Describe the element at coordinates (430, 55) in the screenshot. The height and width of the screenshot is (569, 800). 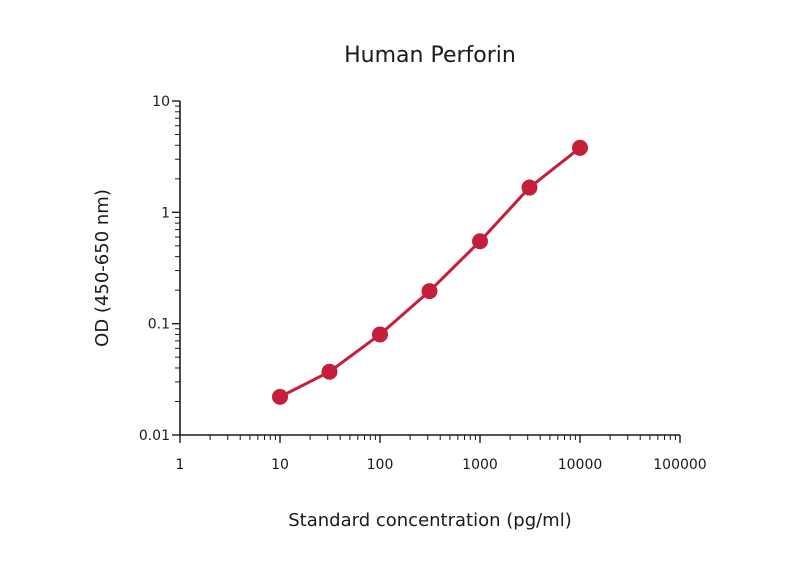
I see `chart-title: Human Perforin` at that location.